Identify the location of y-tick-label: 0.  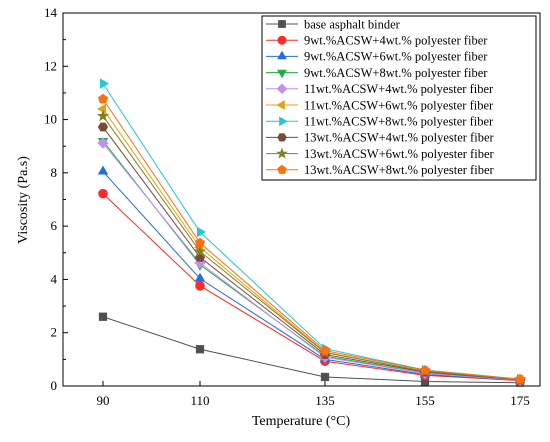
(54, 385).